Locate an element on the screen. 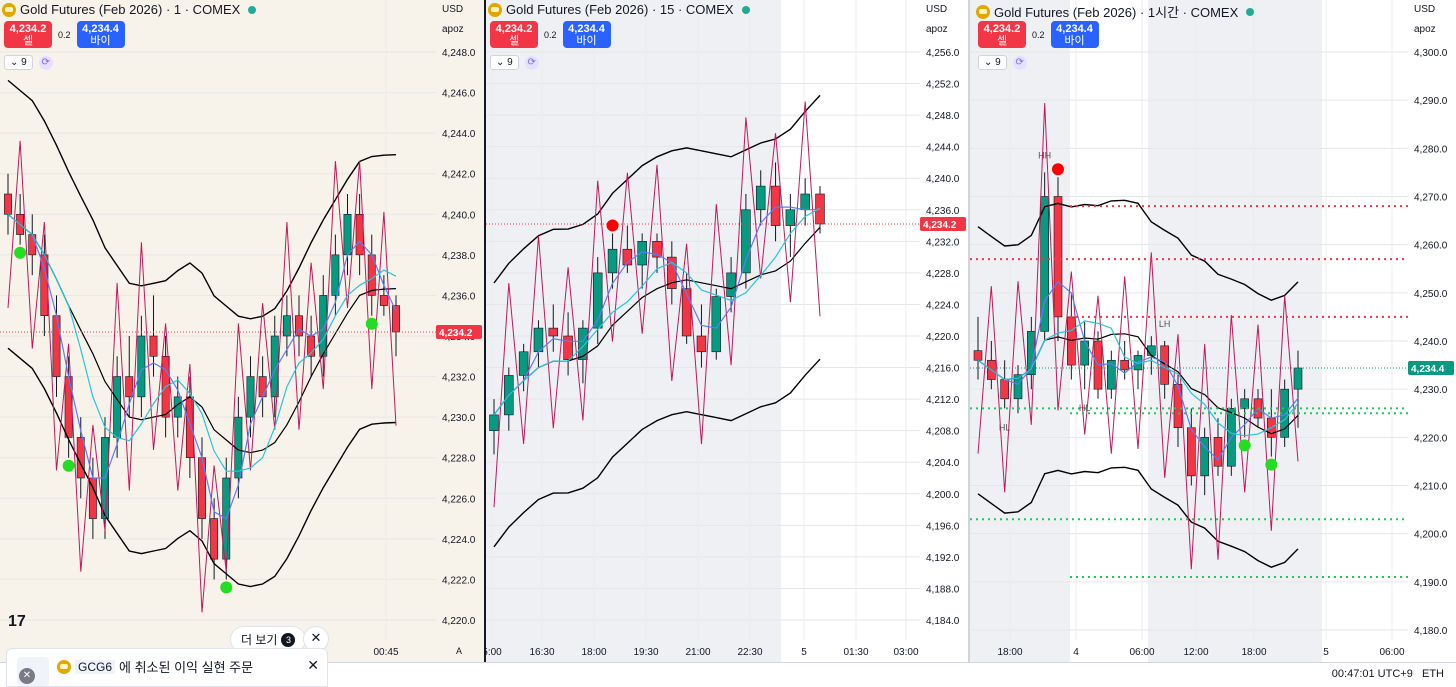 The height and width of the screenshot is (687, 1456). buy-signal-dot is located at coordinates (226, 587).